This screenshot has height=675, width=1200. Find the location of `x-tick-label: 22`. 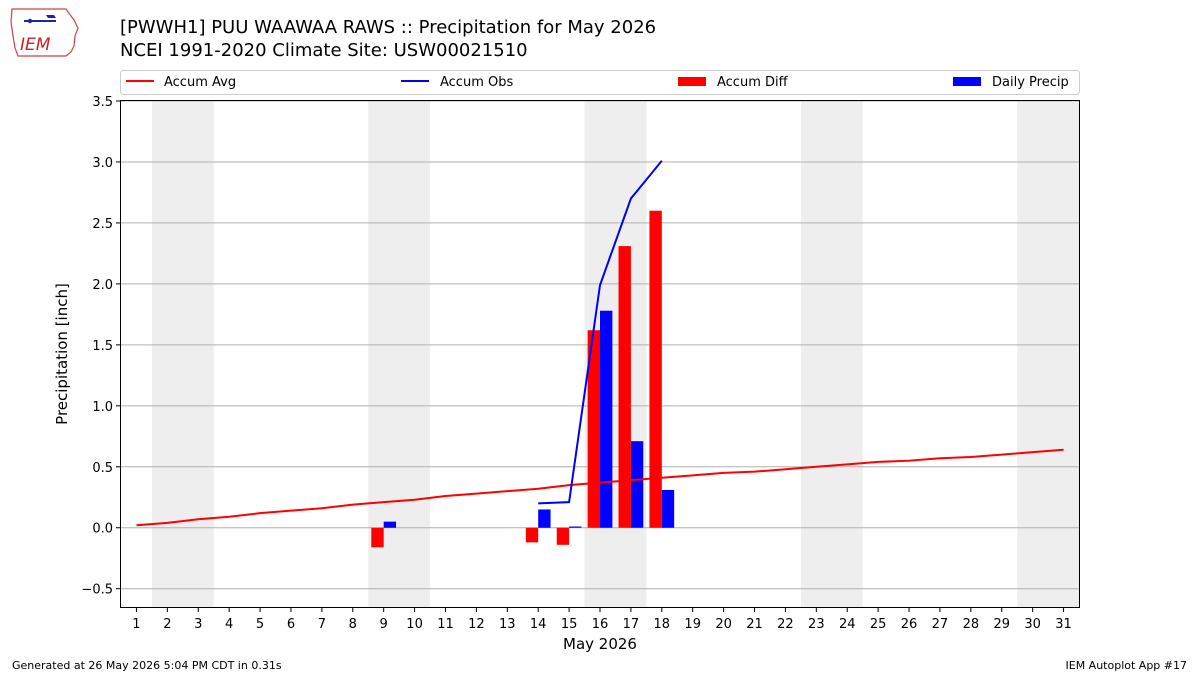

x-tick-label: 22 is located at coordinates (785, 624).